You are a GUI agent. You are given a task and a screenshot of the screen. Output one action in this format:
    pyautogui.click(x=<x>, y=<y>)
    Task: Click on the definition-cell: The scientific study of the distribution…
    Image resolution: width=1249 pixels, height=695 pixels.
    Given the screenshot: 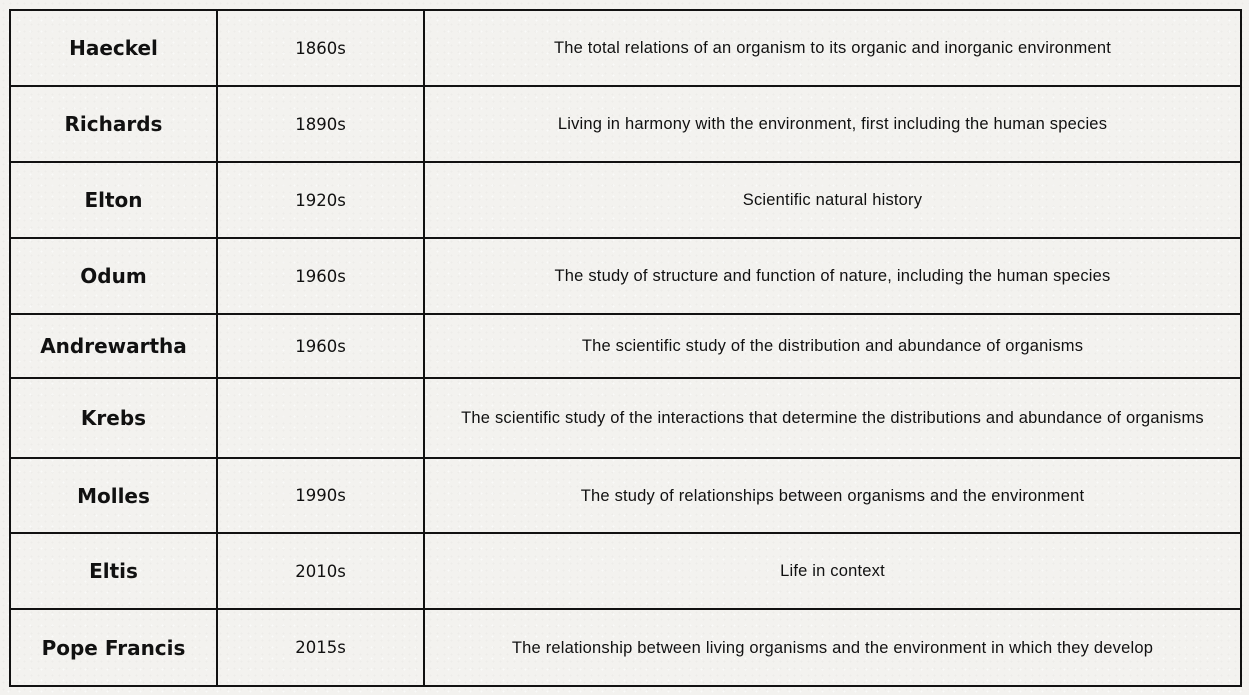 What is the action you would take?
    pyautogui.click(x=832, y=346)
    